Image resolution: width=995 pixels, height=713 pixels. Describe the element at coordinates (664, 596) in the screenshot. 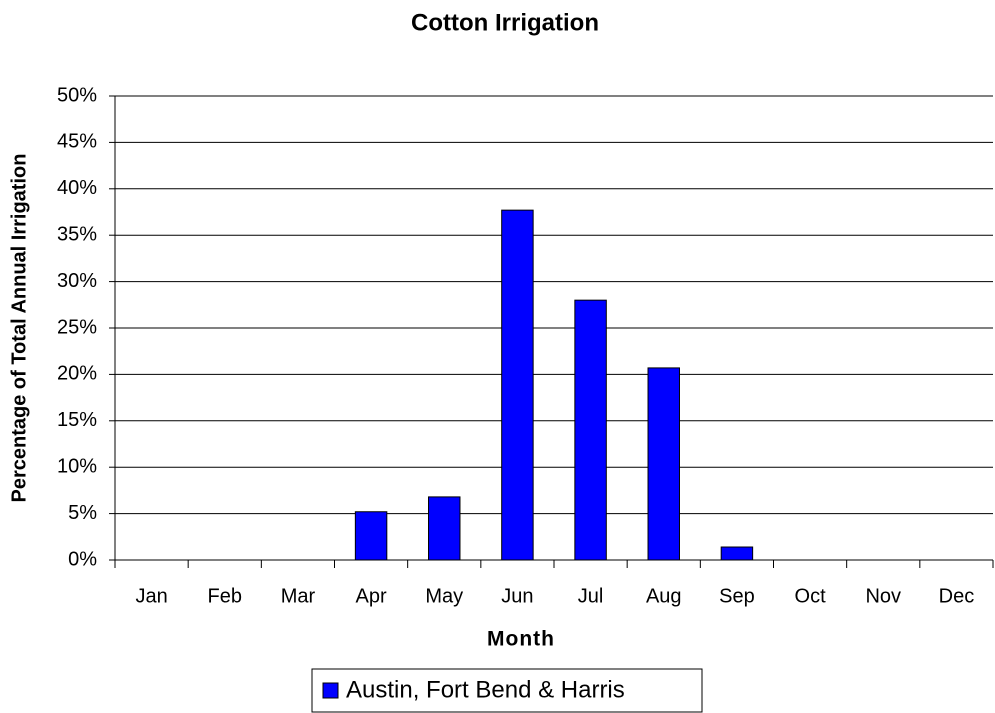

I see `x-tick-label: Aug` at that location.